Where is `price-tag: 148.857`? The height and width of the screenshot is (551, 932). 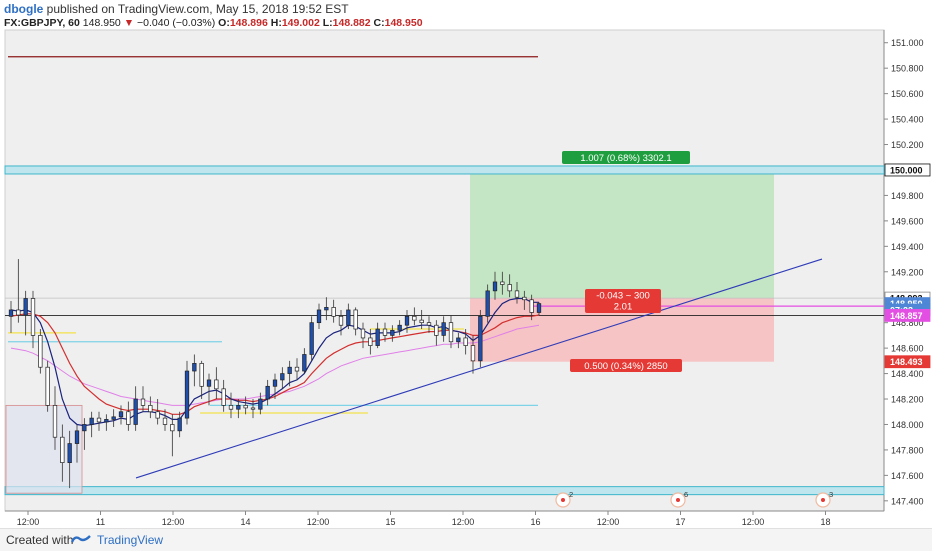 price-tag: 148.857 is located at coordinates (906, 316).